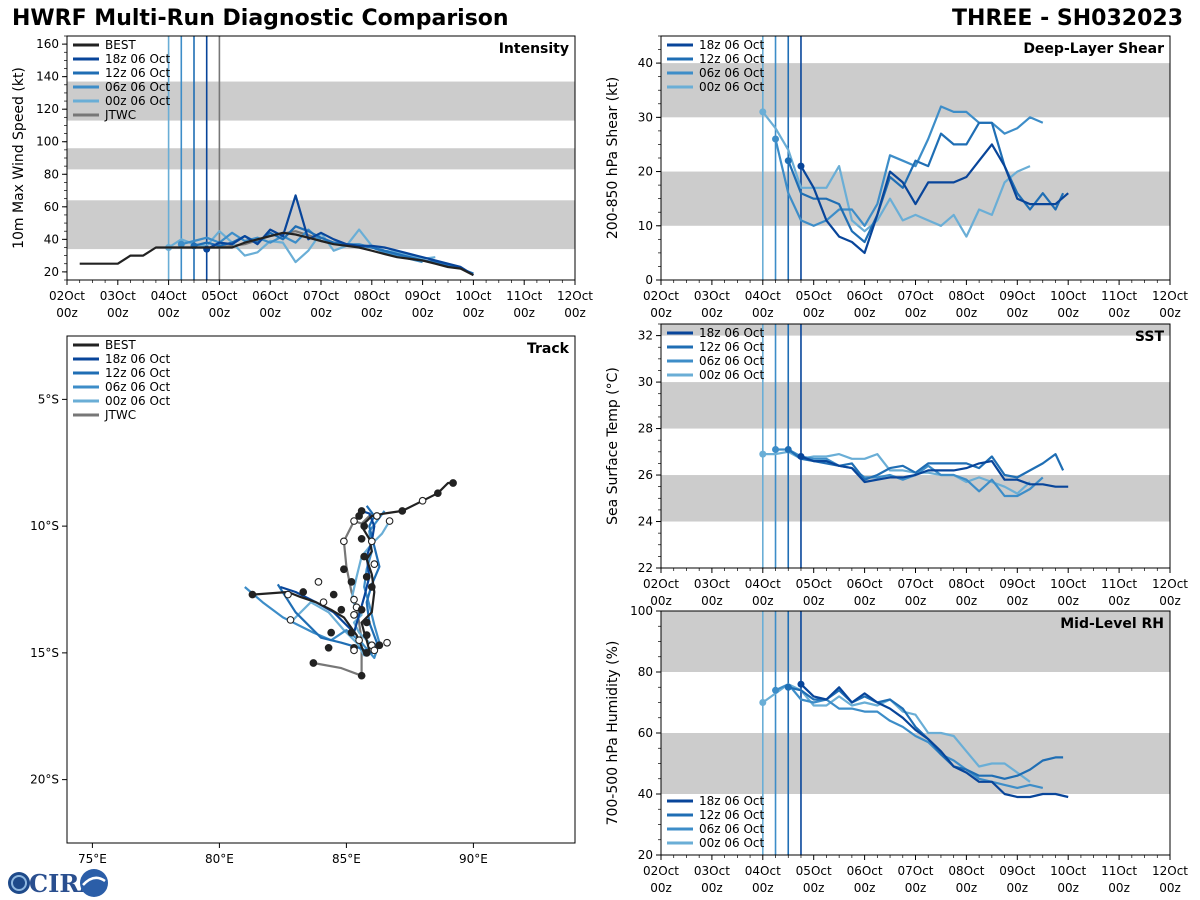  Describe the element at coordinates (915, 296) in the screenshot. I see `x-tick-label: 07Oct` at that location.